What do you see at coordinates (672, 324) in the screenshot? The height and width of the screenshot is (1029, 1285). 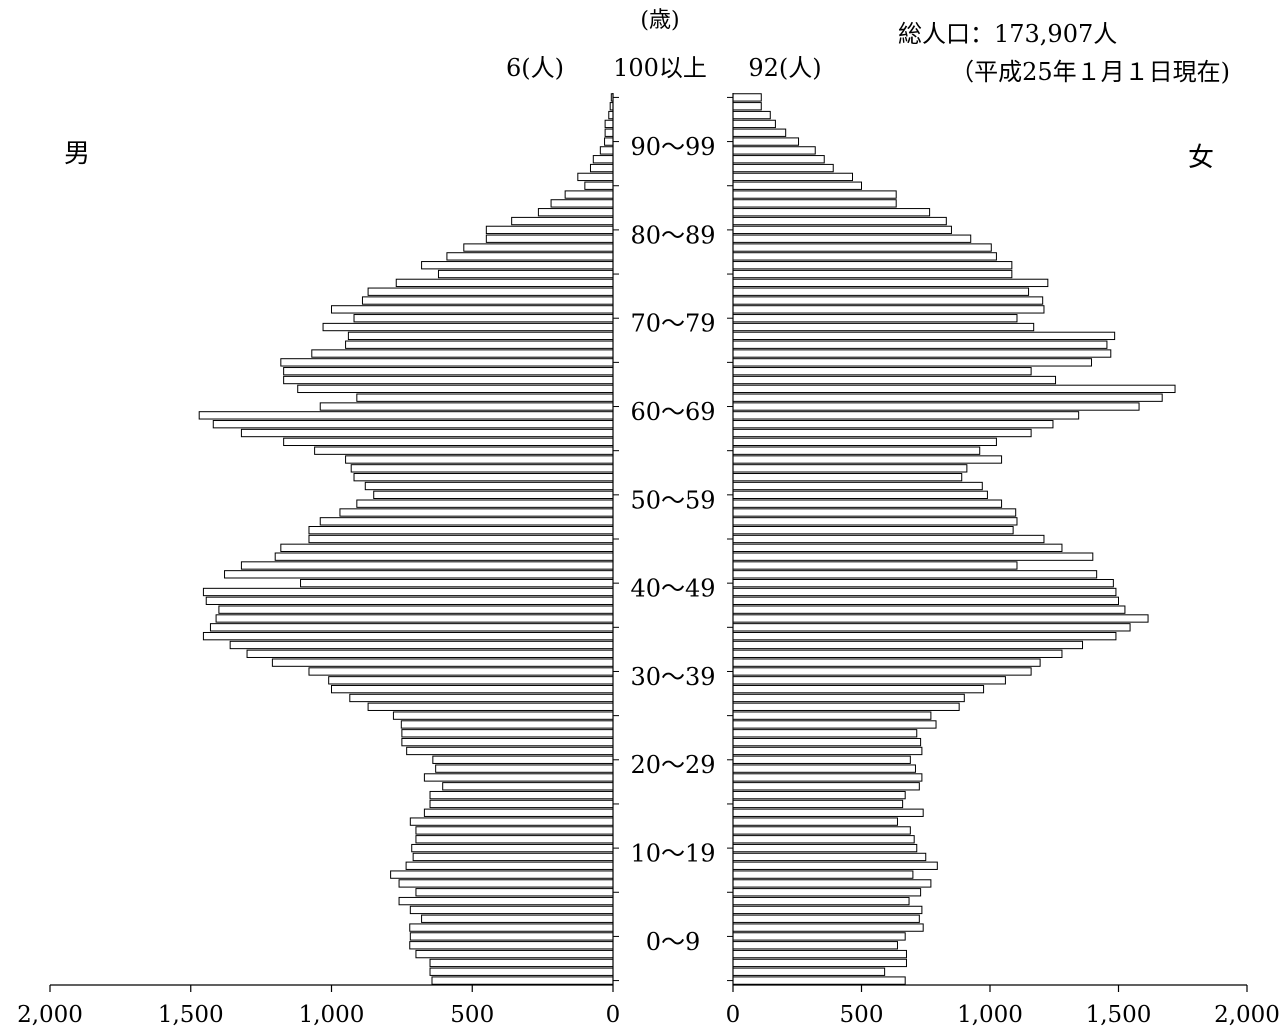 I see `age-group-label-7: 70～79` at bounding box center [672, 324].